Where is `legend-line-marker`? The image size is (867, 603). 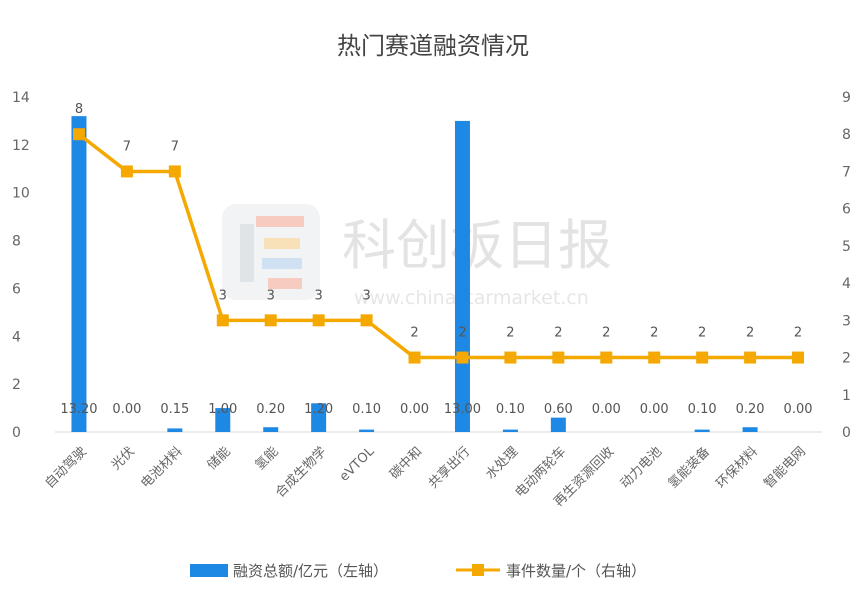 legend-line-marker is located at coordinates (478, 570).